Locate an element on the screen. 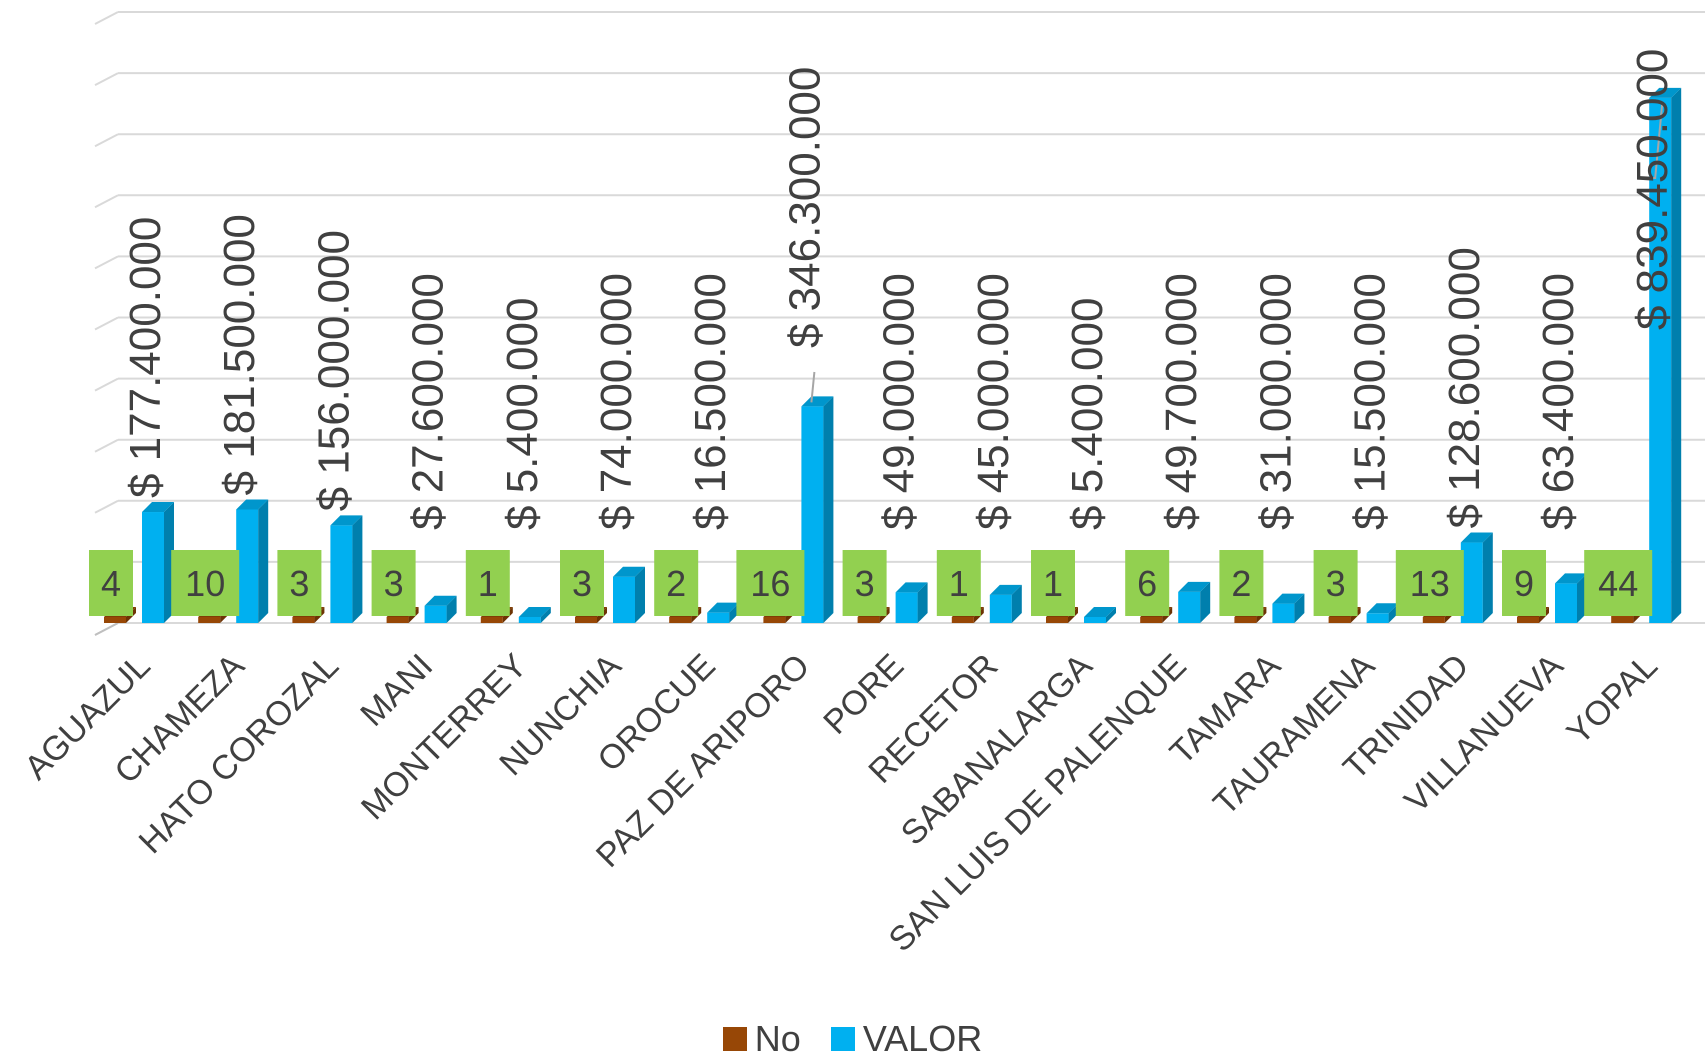  bar-valor-16-top is located at coordinates (1665, 92).